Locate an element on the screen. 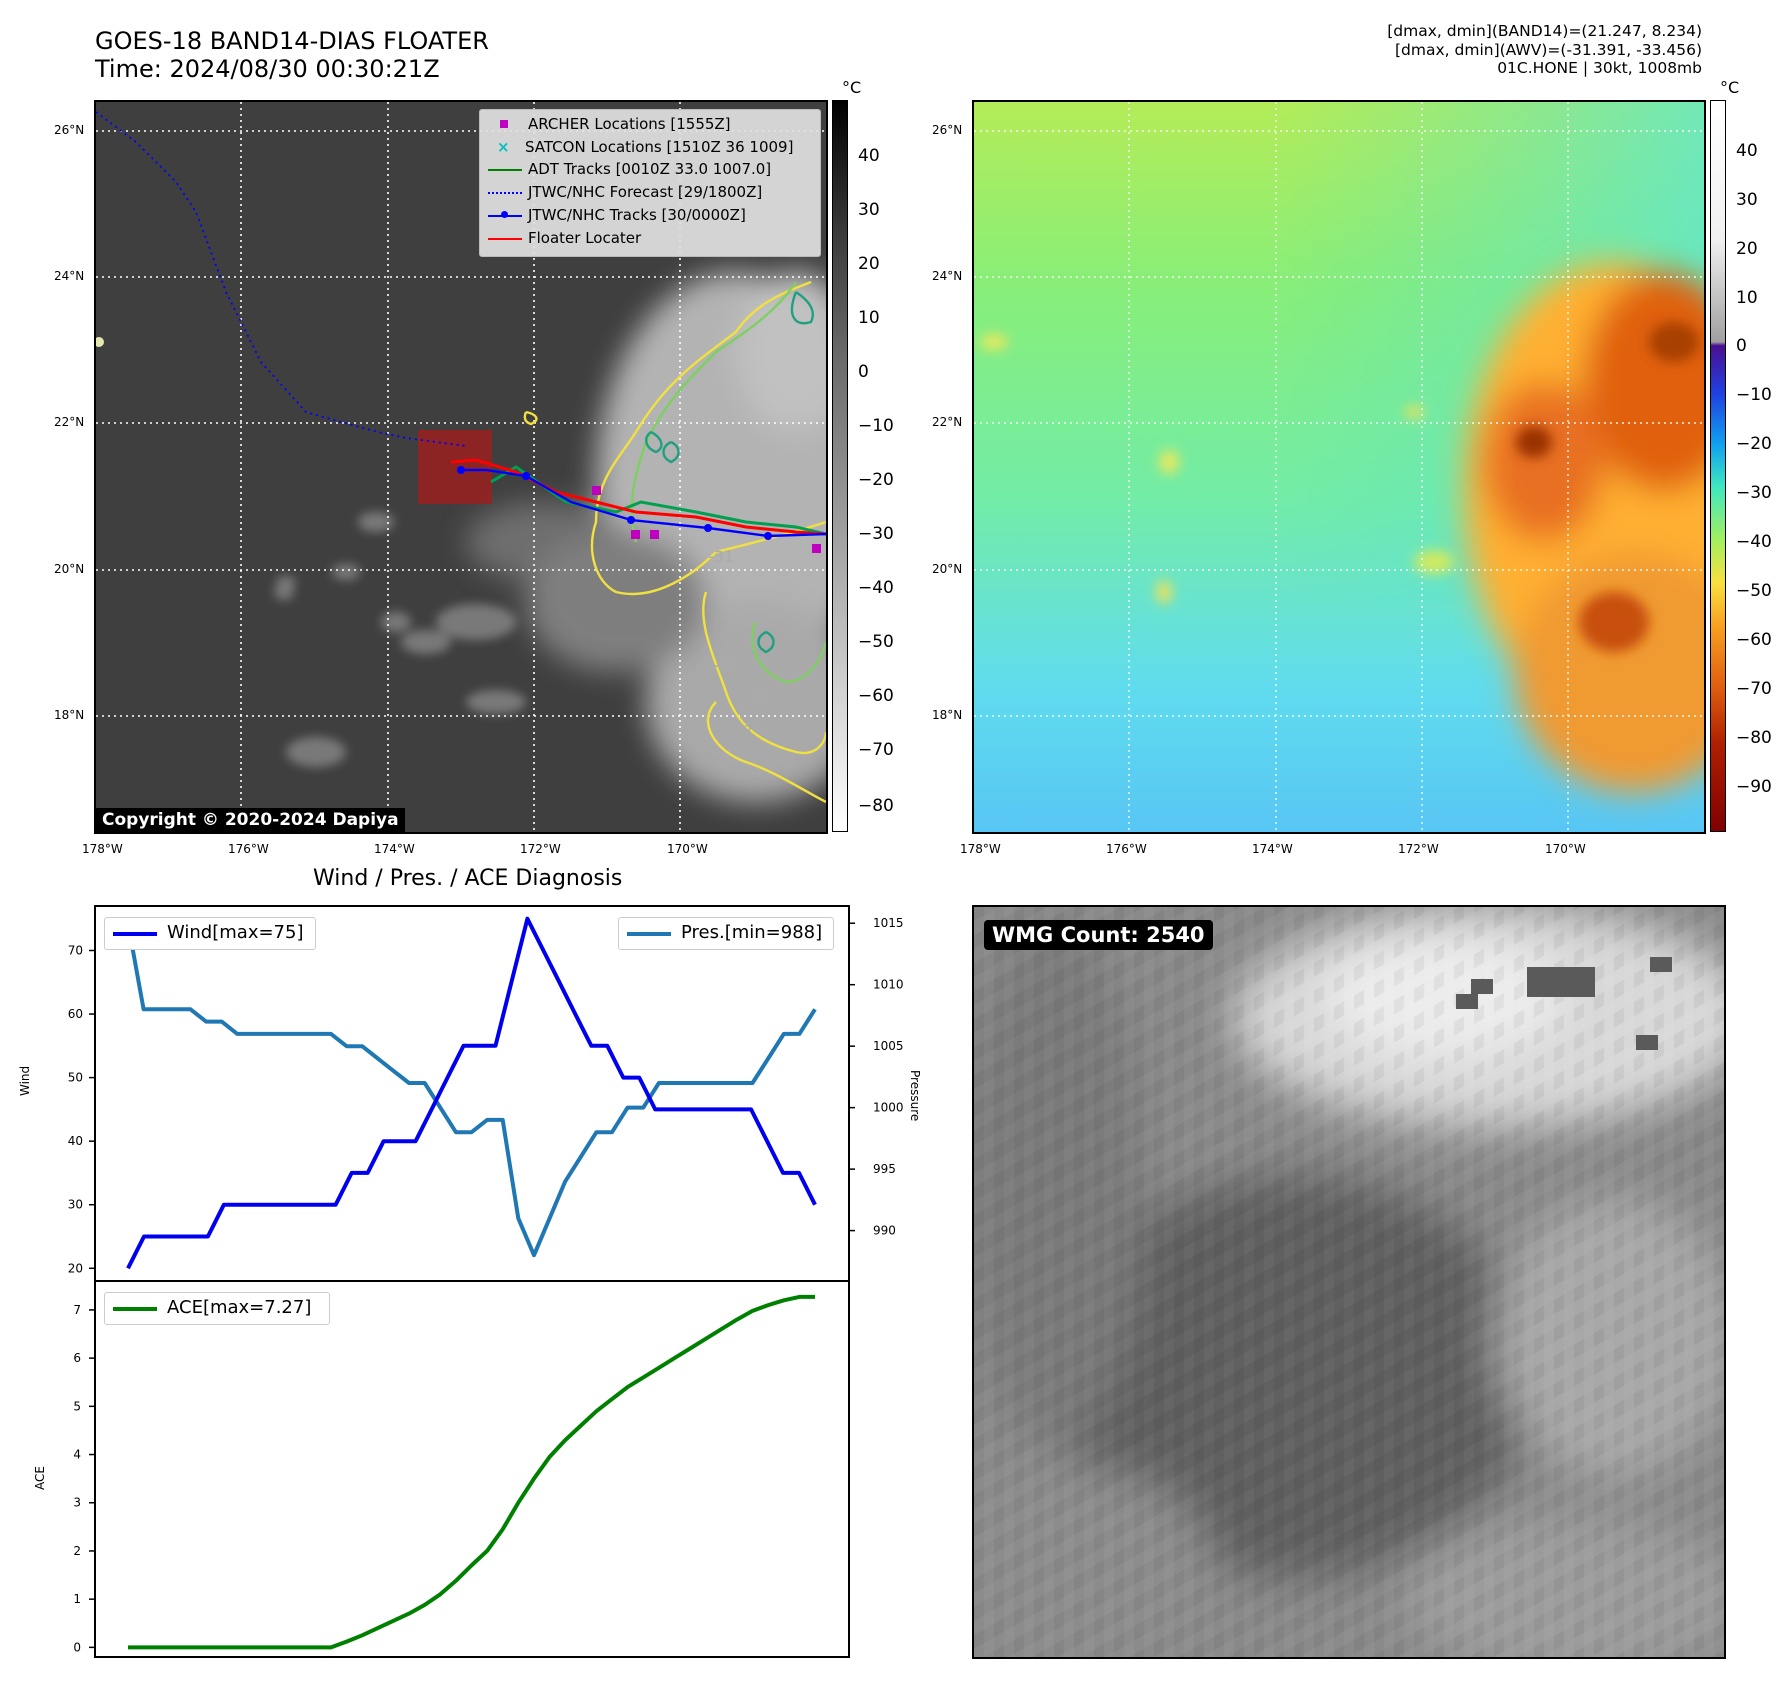  legend-item-satcon: × SATCON Locations [1510Z 36 1009] is located at coordinates (643, 147).